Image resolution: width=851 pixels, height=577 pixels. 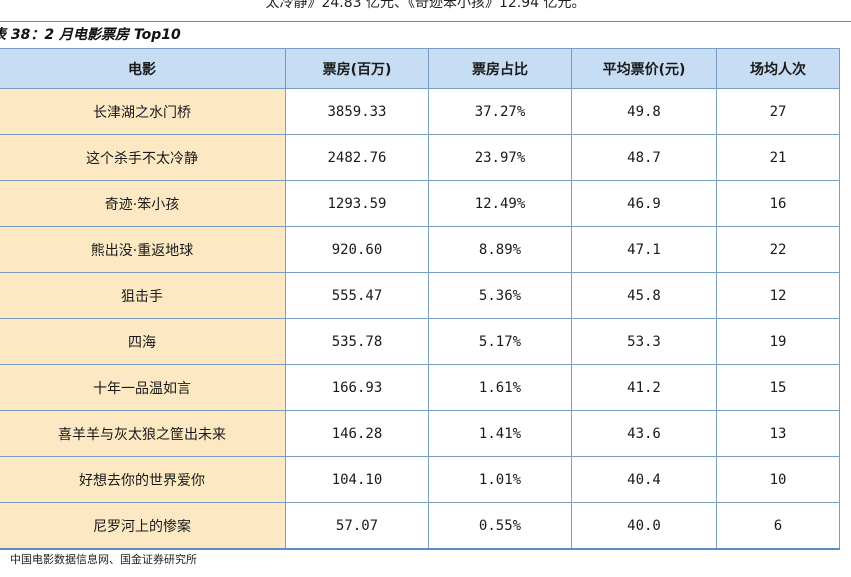 What do you see at coordinates (357, 68) in the screenshot?
I see `header-box-office: 票房(百万)` at bounding box center [357, 68].